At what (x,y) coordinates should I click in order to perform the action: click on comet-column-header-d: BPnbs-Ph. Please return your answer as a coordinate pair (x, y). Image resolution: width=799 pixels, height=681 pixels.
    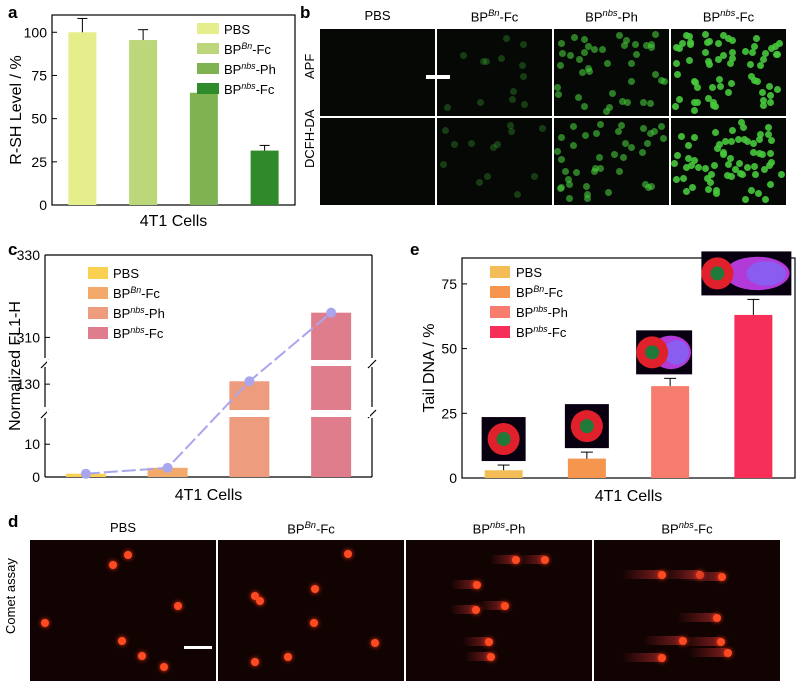
    Looking at the image, I should click on (499, 528).